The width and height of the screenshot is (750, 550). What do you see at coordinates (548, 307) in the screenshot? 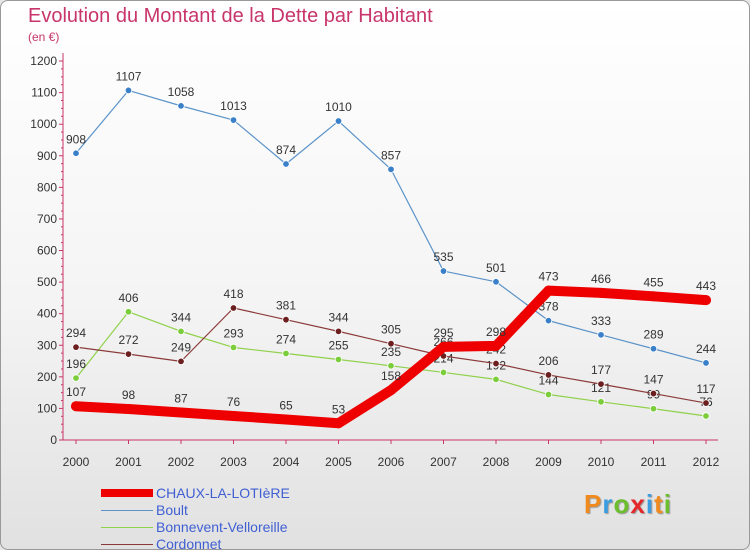
I see `data-label: 378` at bounding box center [548, 307].